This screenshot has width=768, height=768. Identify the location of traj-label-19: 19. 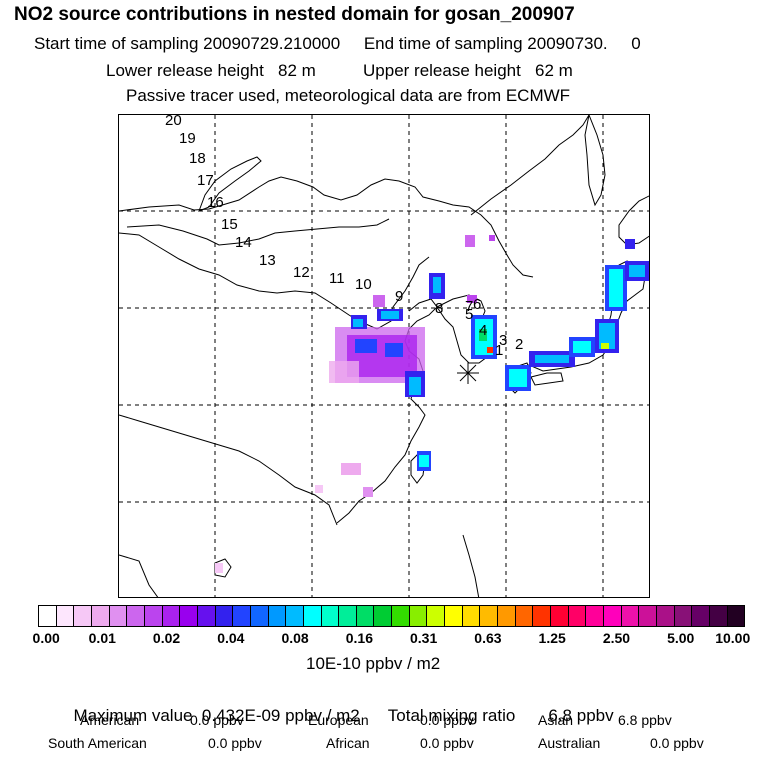
(187, 138).